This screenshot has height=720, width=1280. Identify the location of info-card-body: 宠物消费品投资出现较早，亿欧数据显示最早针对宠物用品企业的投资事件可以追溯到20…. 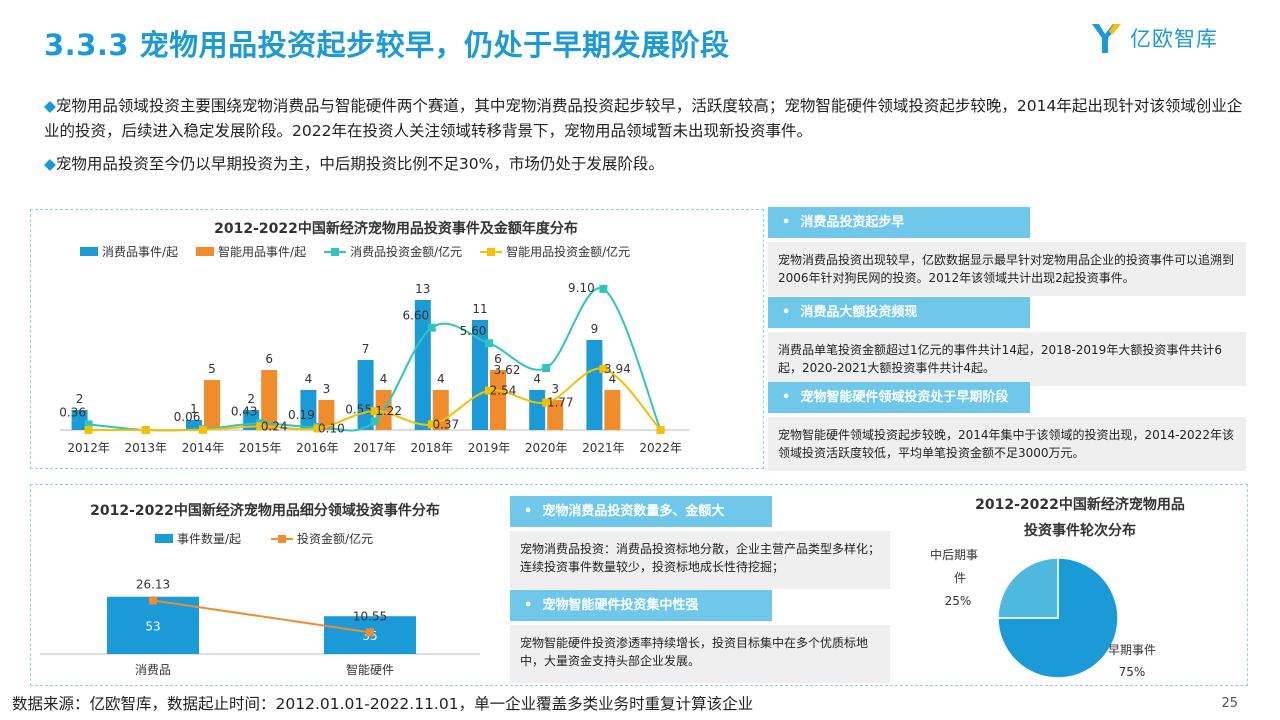
(1007, 269).